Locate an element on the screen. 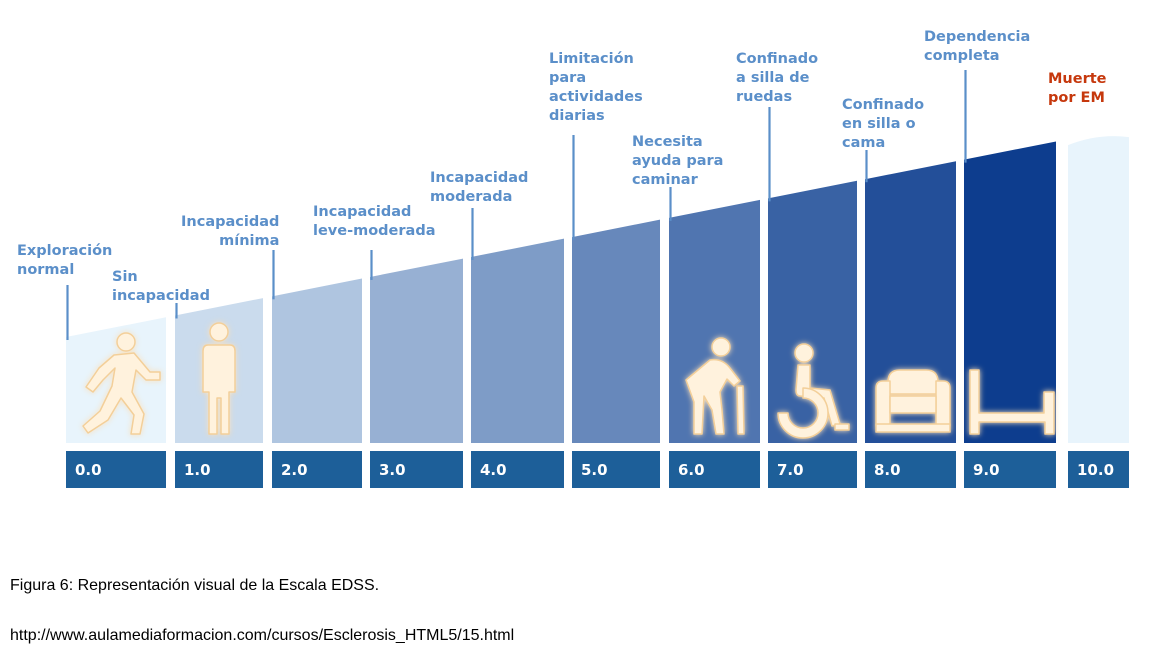 This screenshot has height=664, width=1155. bed-icon is located at coordinates (1012, 402).